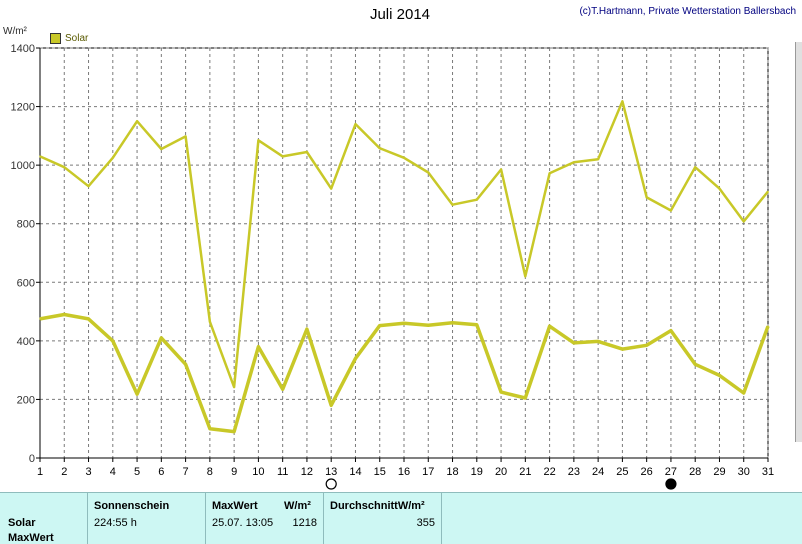 Image resolution: width=802 pixels, height=544 pixels. What do you see at coordinates (622, 472) in the screenshot?
I see `x-tick-label: 25` at bounding box center [622, 472].